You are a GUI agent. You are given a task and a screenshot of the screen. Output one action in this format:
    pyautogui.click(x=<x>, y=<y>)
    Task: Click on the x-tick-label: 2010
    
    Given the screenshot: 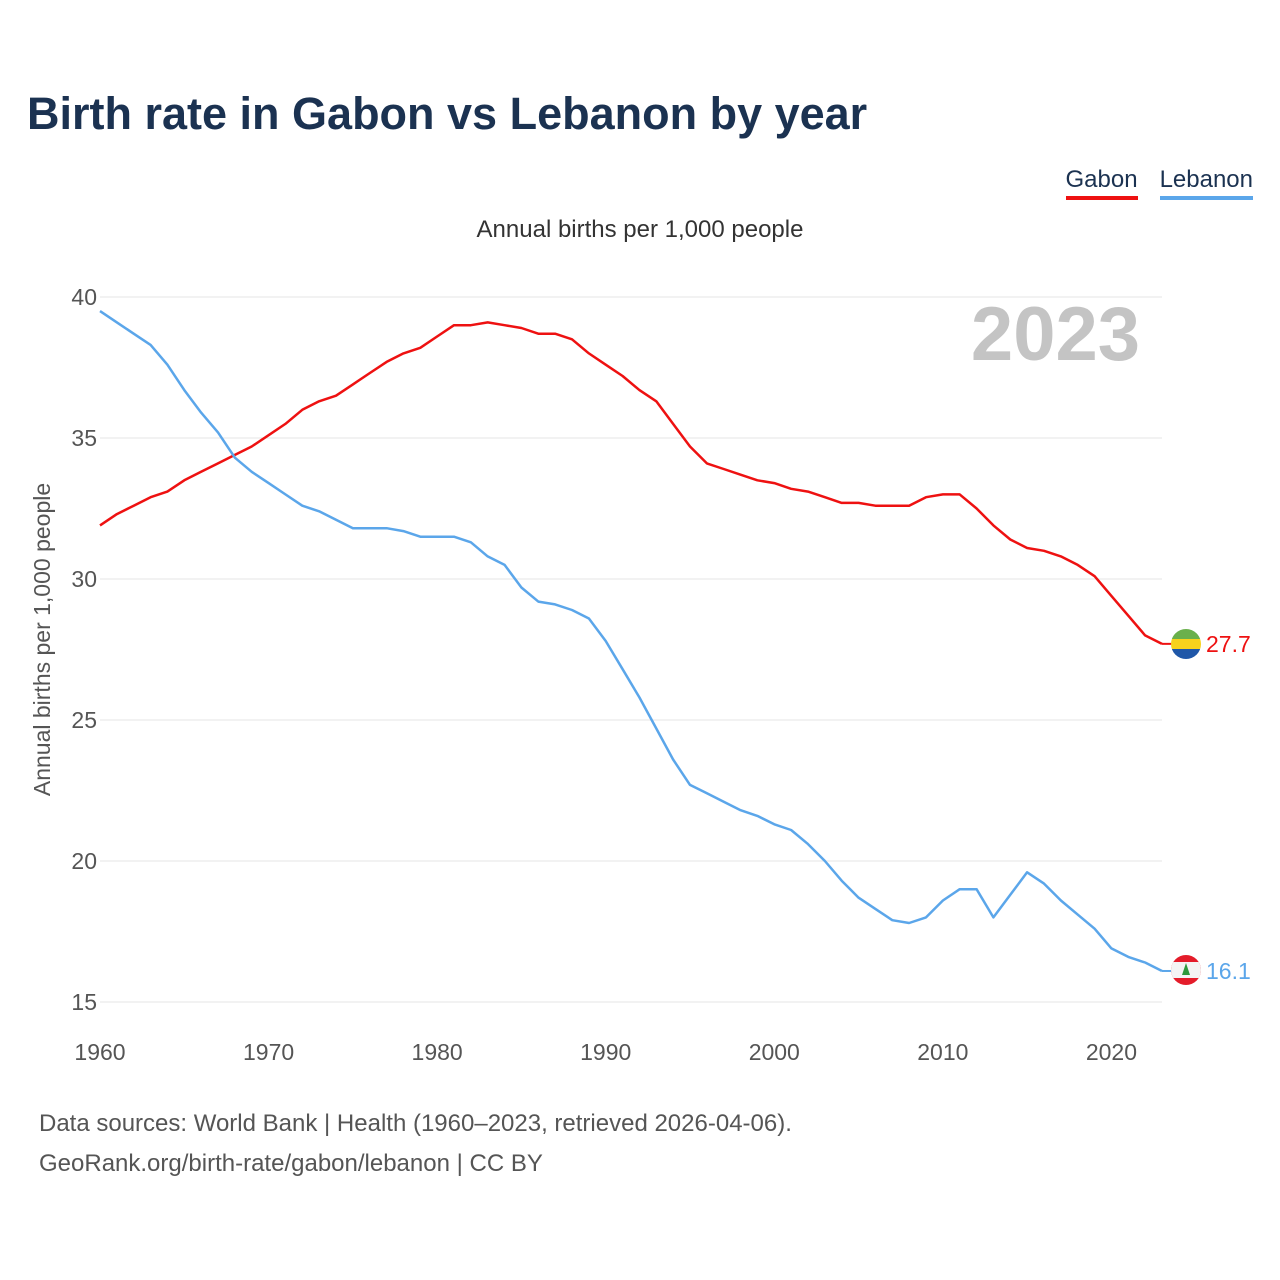 What is the action you would take?
    pyautogui.click(x=942, y=1052)
    